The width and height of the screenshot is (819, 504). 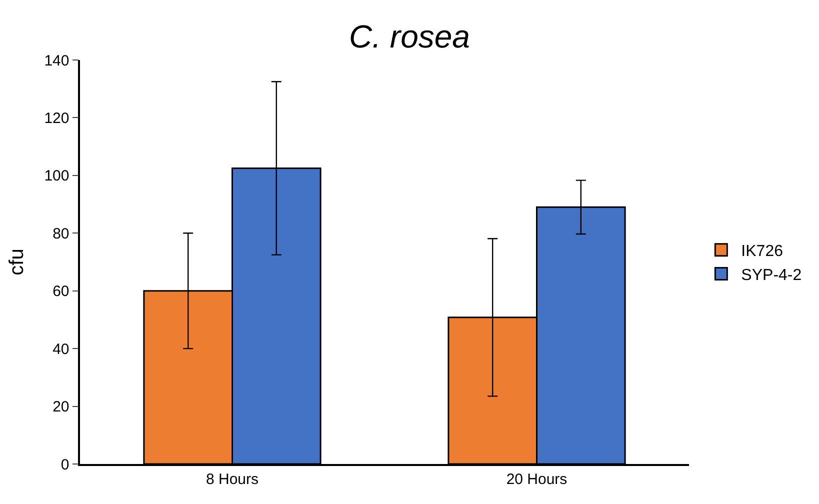 I want to click on legend-label: IK726, so click(x=762, y=251).